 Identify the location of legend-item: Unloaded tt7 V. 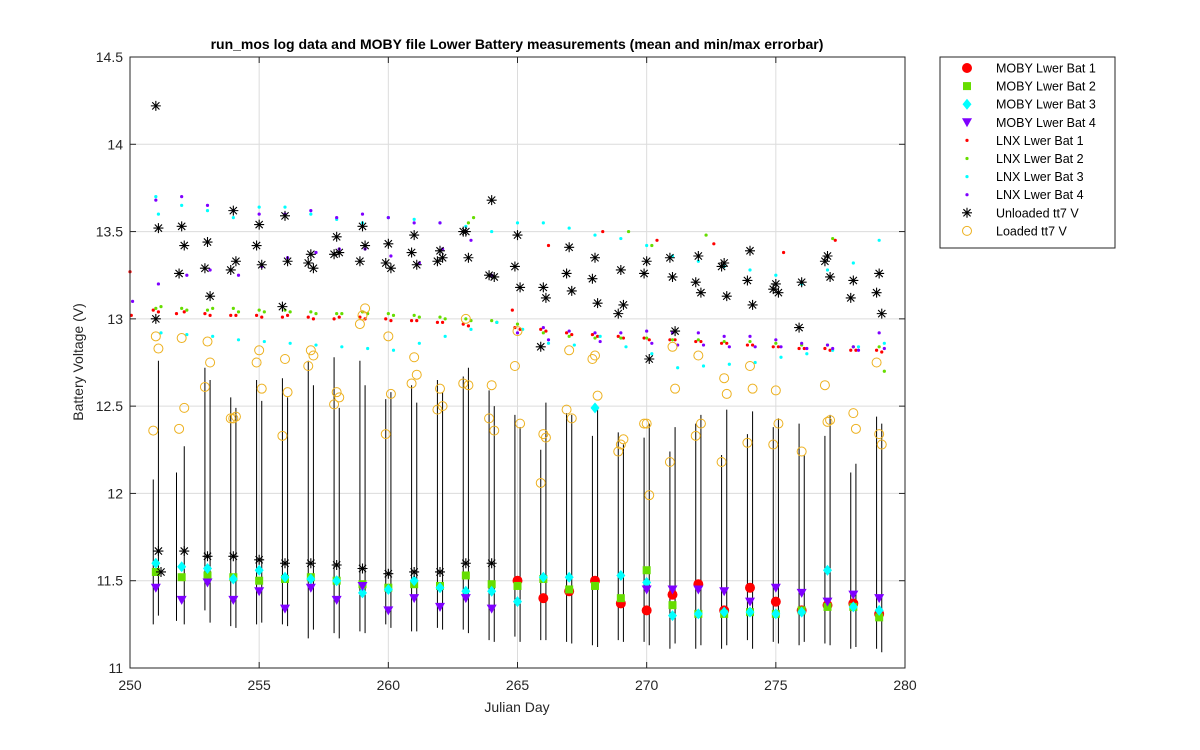
(1020, 213).